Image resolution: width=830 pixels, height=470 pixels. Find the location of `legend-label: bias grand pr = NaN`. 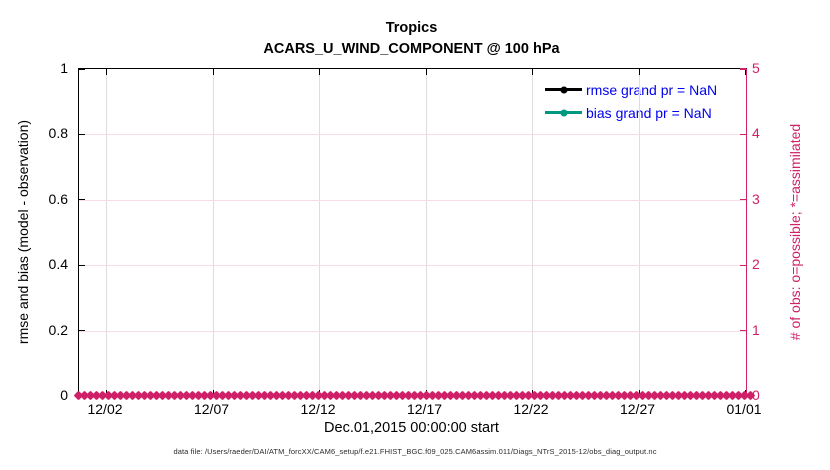

legend-label: bias grand pr = NaN is located at coordinates (649, 112).